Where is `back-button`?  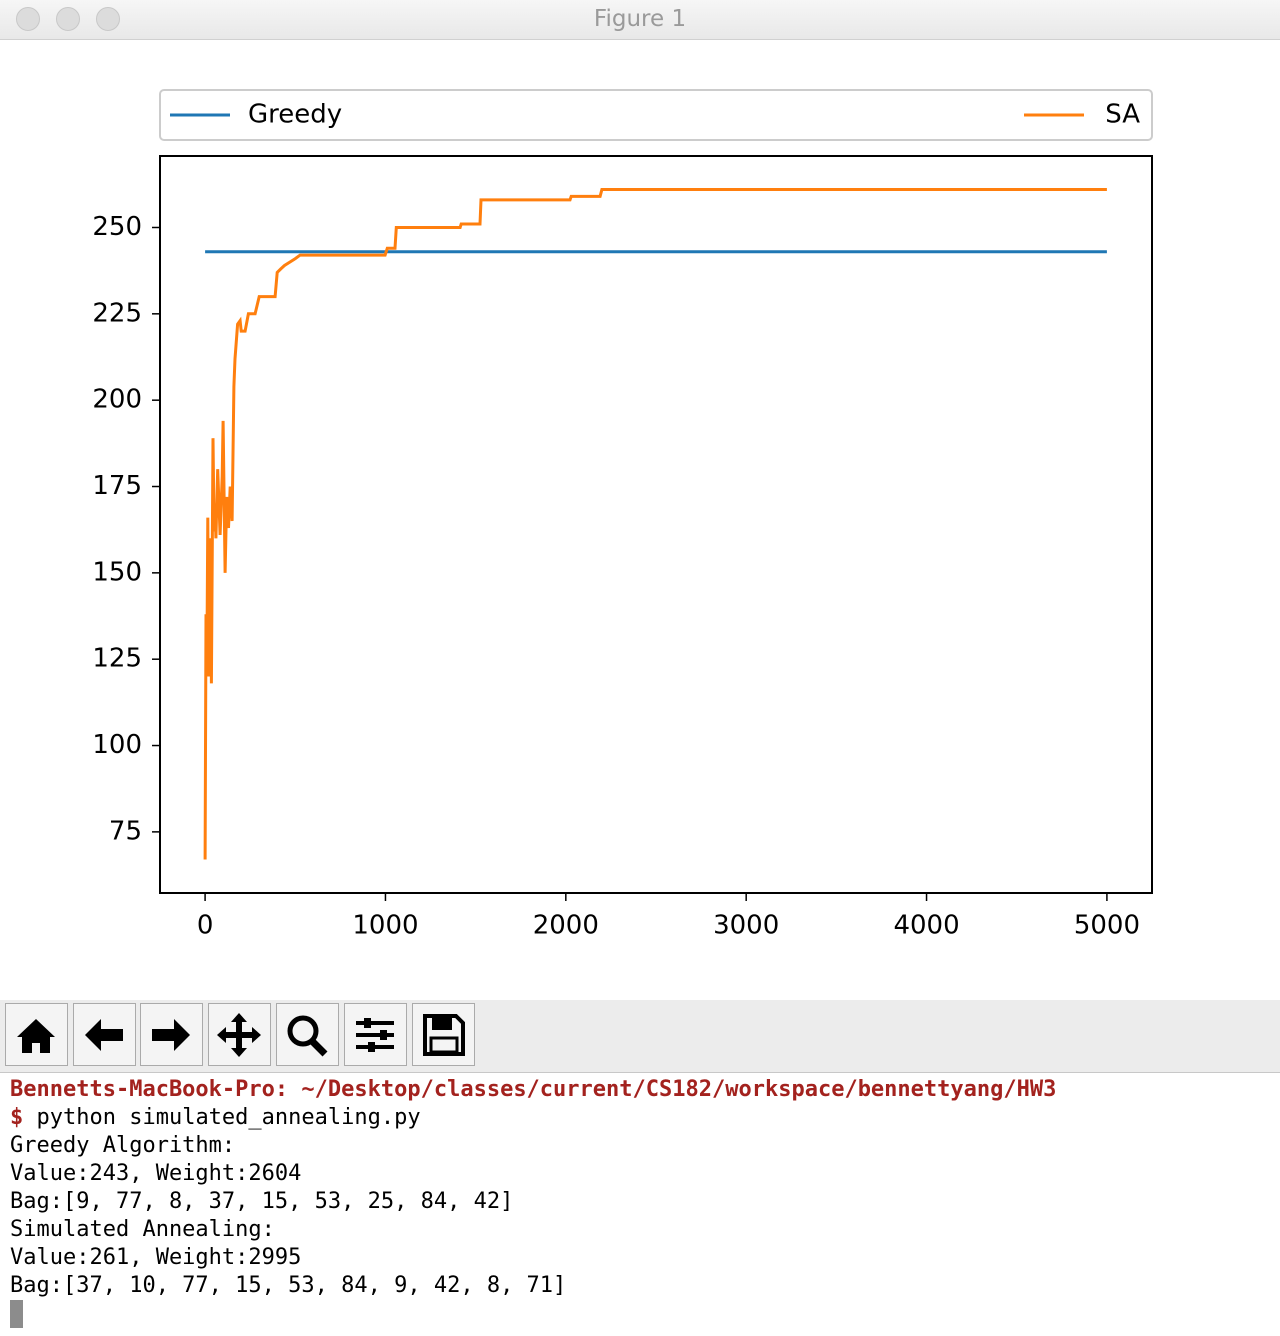
back-button is located at coordinates (104, 1034).